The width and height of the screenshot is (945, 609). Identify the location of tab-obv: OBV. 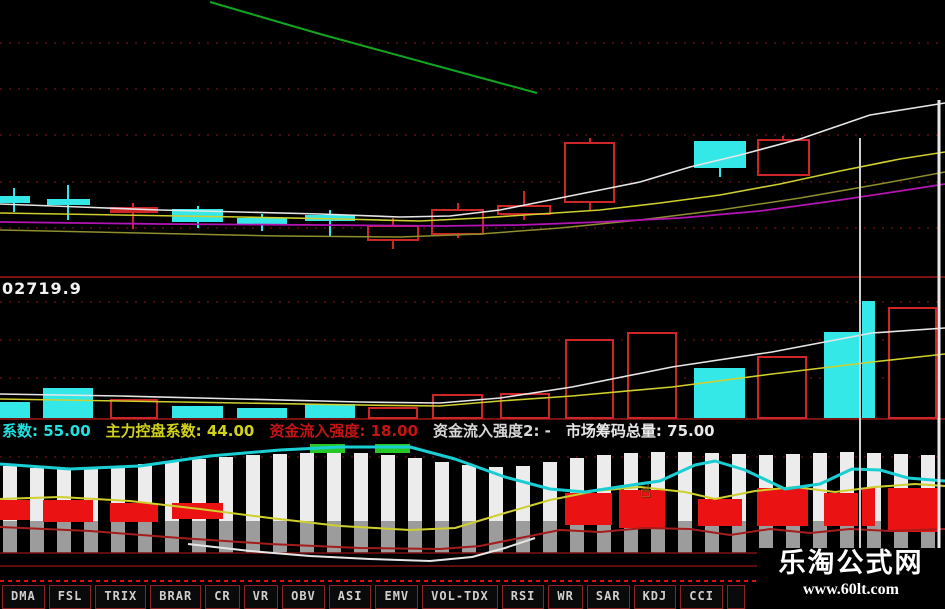
(303, 597).